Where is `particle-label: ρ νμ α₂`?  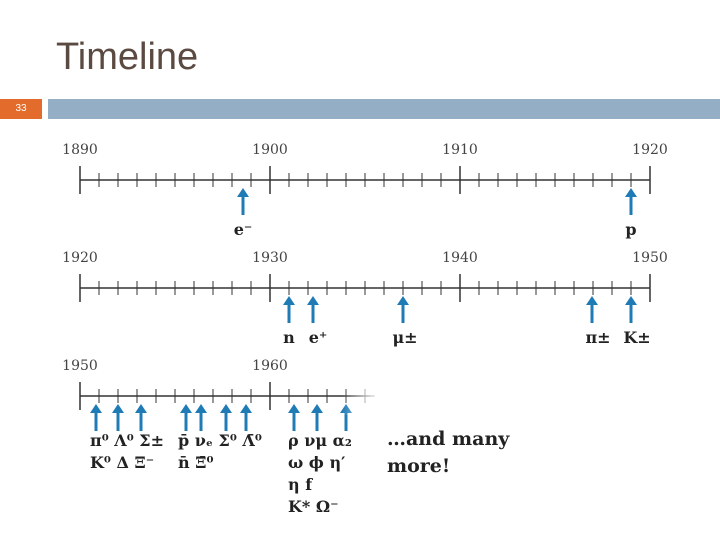
particle-label: ρ νμ α₂ is located at coordinates (320, 440).